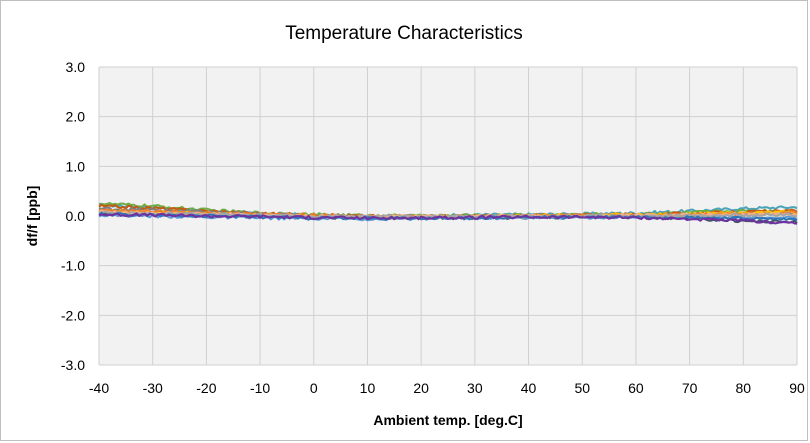 Image resolution: width=810 pixels, height=443 pixels. What do you see at coordinates (73, 315) in the screenshot?
I see `y-tick-label: -2.0` at bounding box center [73, 315].